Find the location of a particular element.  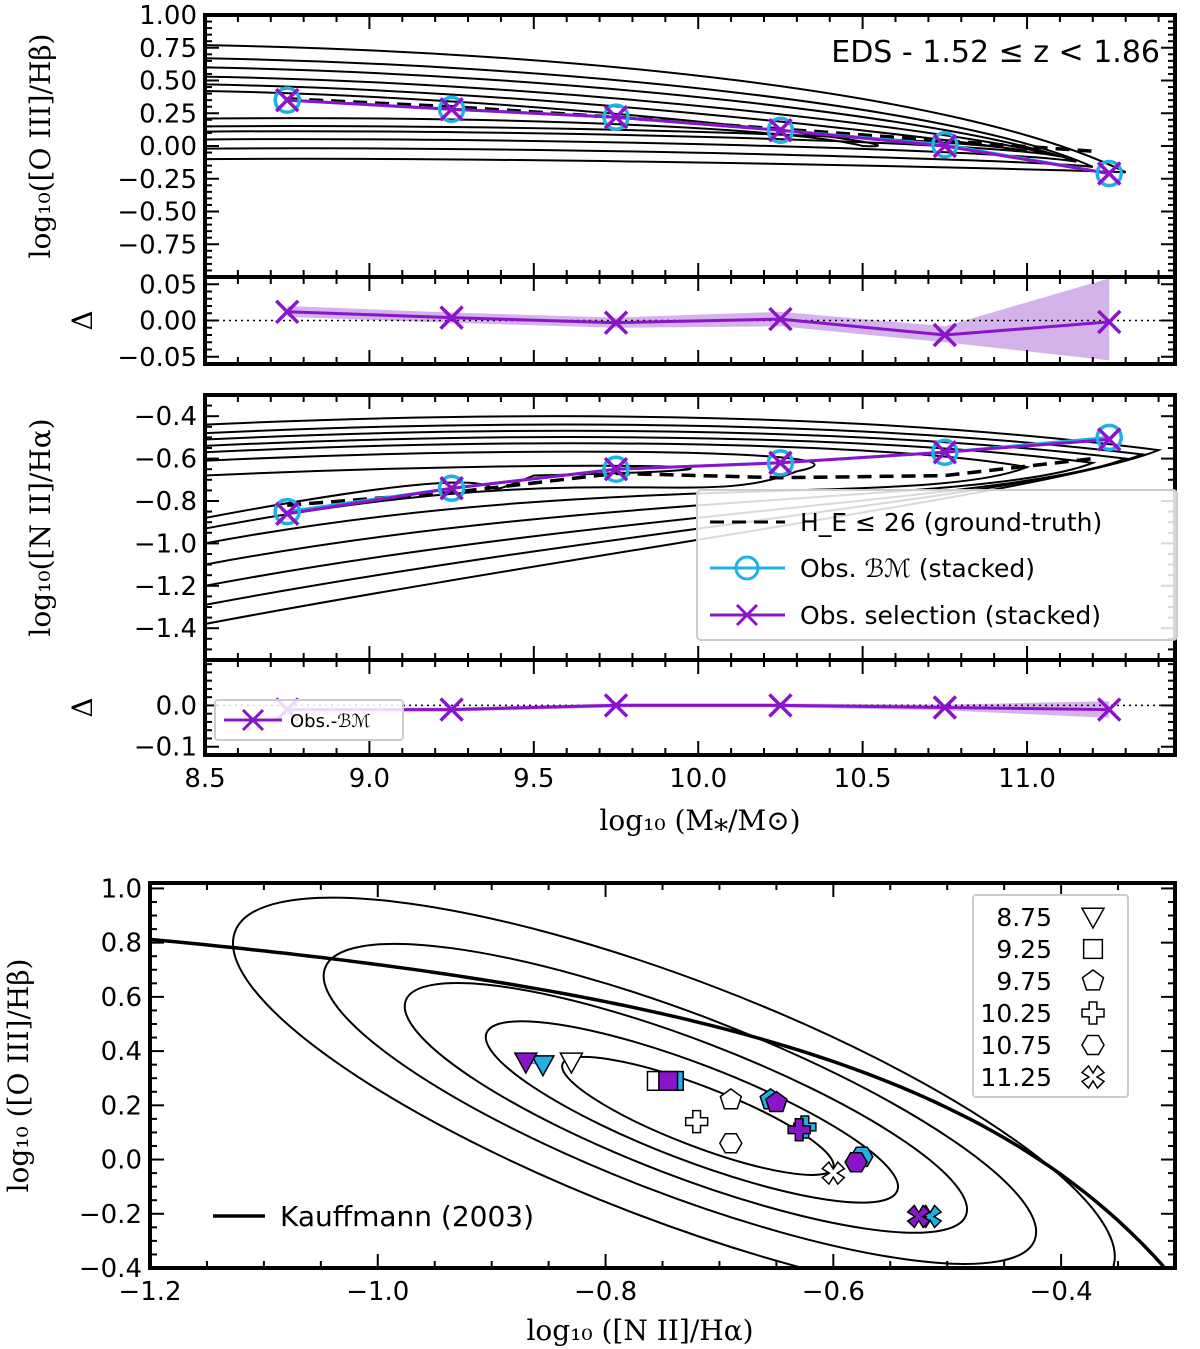

xlabel-mass: log₁₀ (M⁎/M⊙) is located at coordinates (699, 820).